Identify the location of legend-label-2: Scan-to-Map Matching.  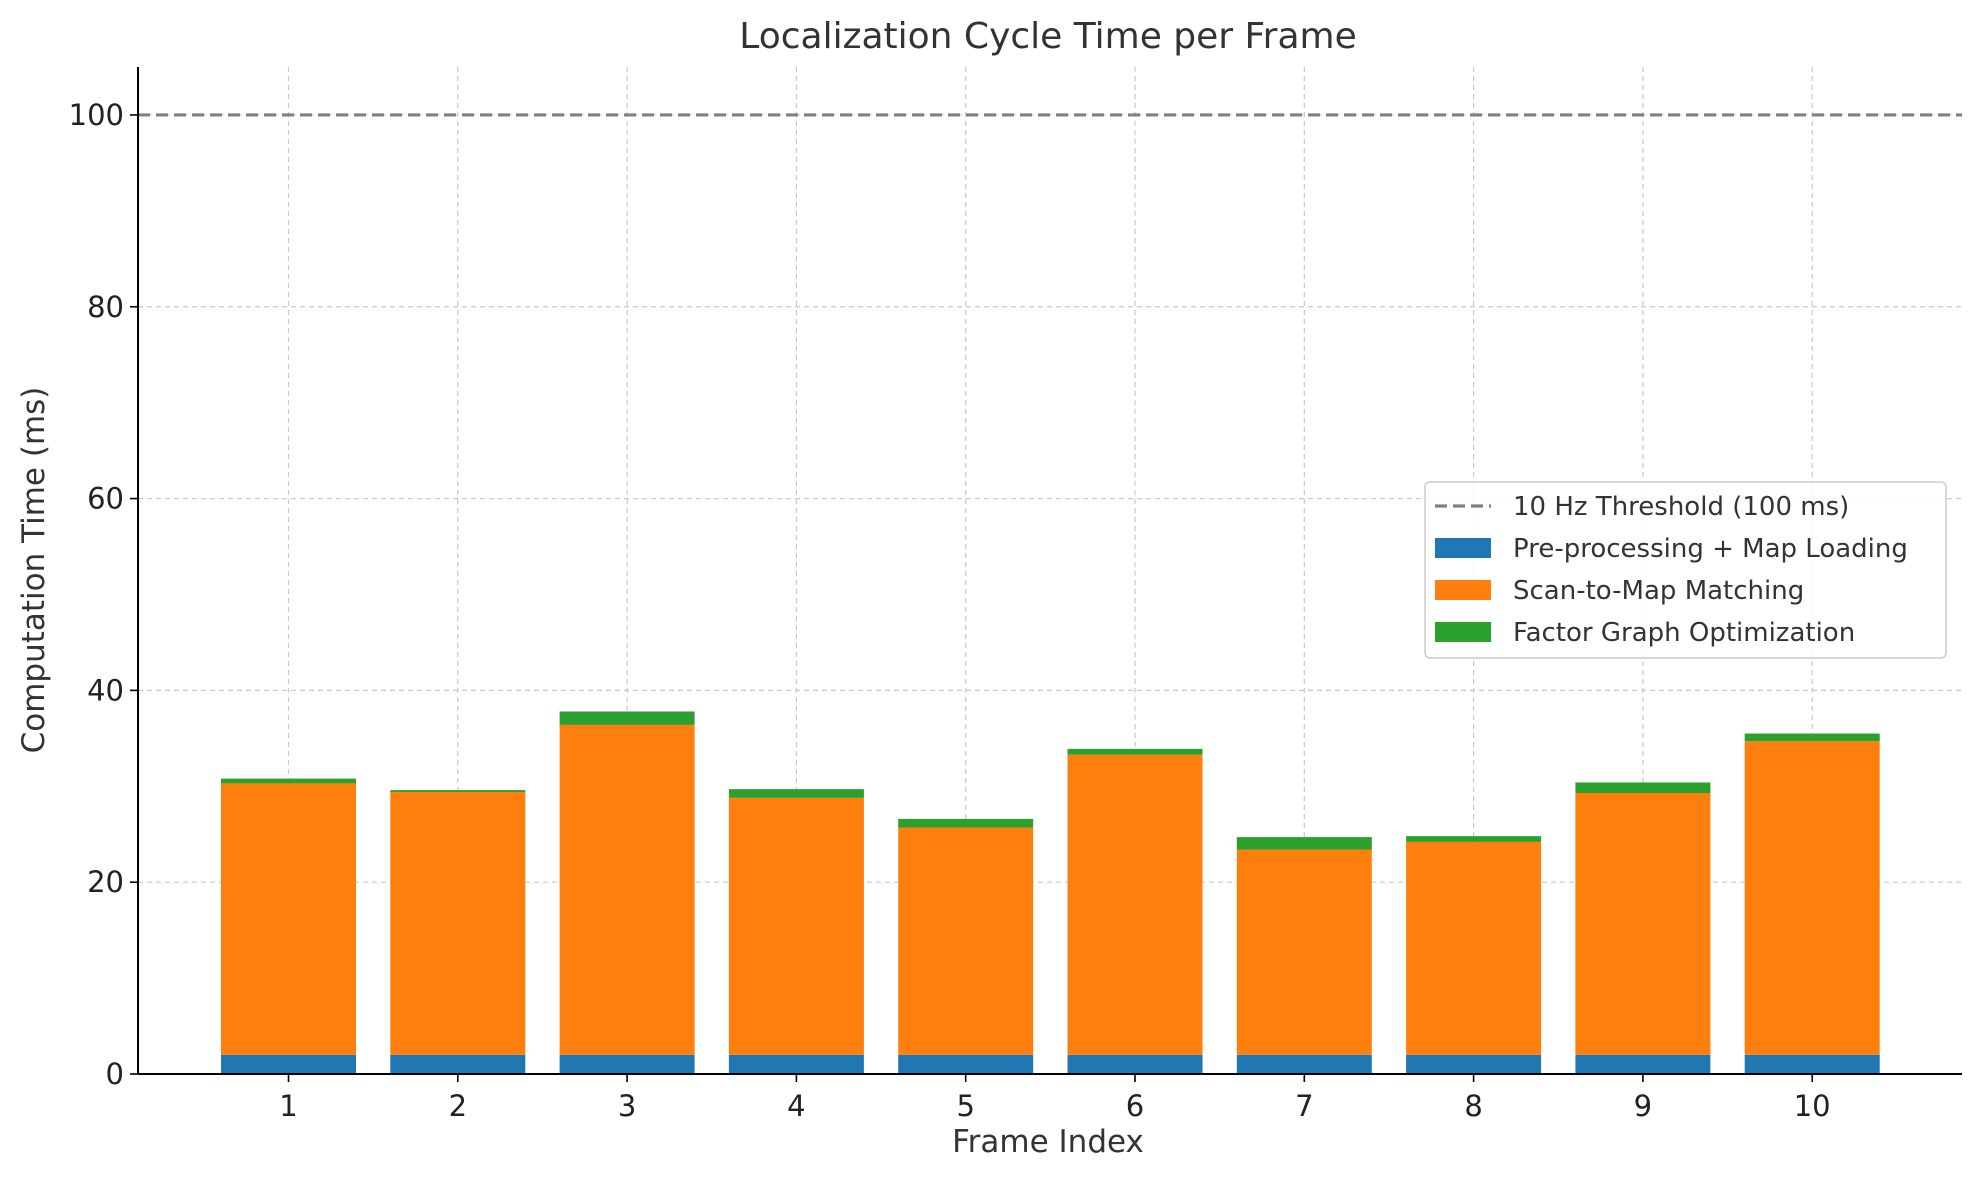
(1658, 591).